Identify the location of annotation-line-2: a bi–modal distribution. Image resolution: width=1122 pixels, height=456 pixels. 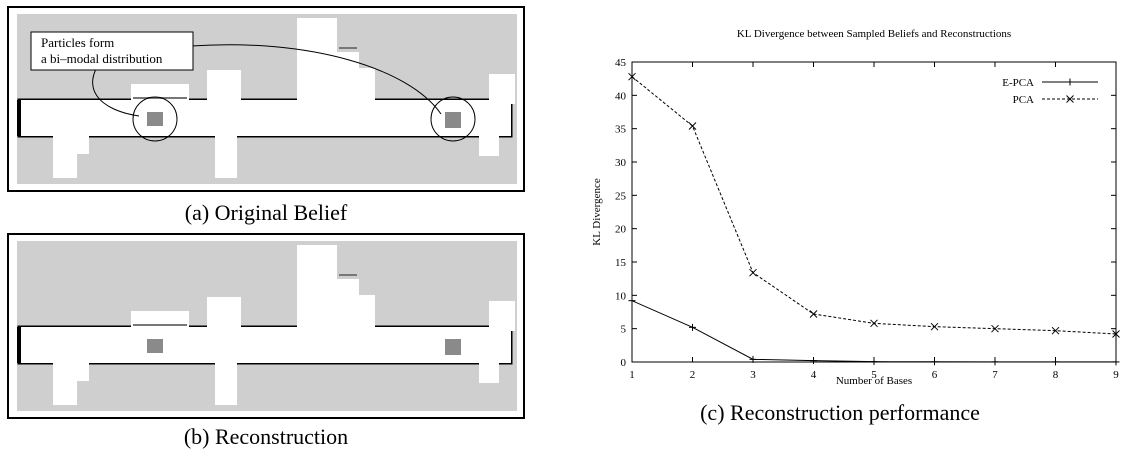
(102, 58).